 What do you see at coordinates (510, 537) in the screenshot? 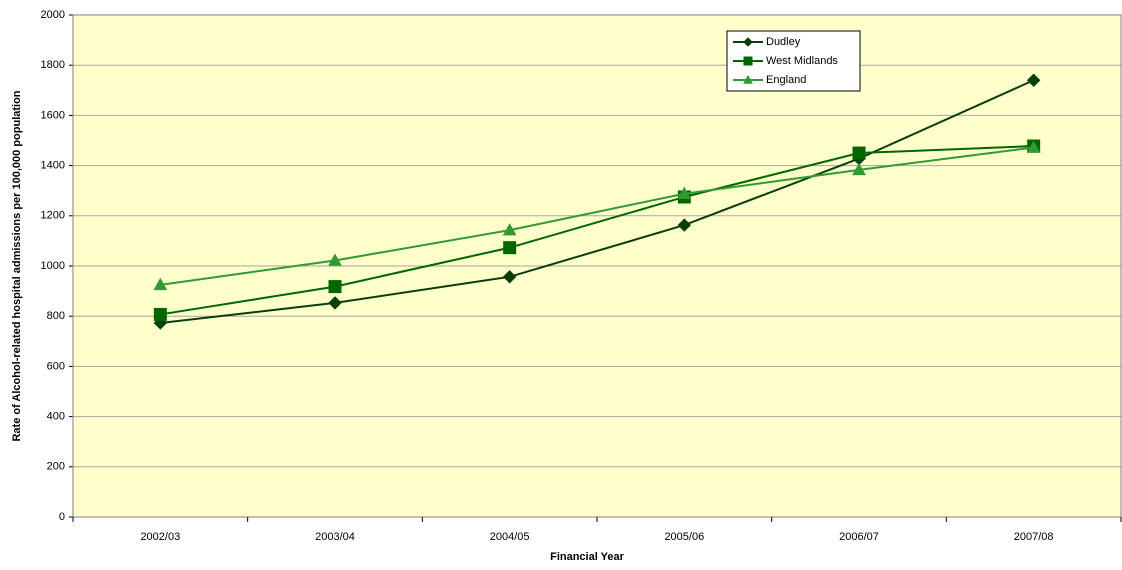
I see `x-tick-label: 2004/05` at bounding box center [510, 537].